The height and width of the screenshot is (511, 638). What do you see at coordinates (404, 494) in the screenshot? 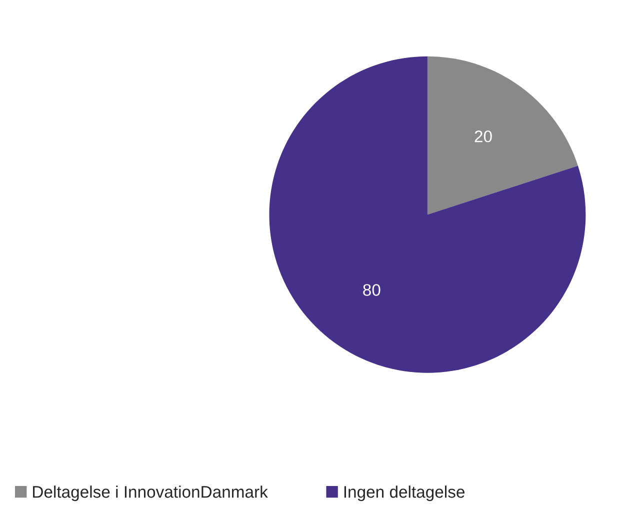
I see `legend-label: Ingen deltagelse` at bounding box center [404, 494].